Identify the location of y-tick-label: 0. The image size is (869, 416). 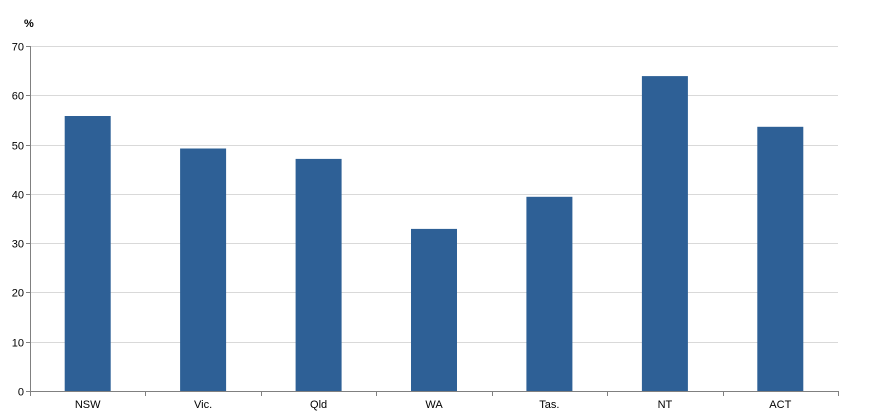
(21, 393).